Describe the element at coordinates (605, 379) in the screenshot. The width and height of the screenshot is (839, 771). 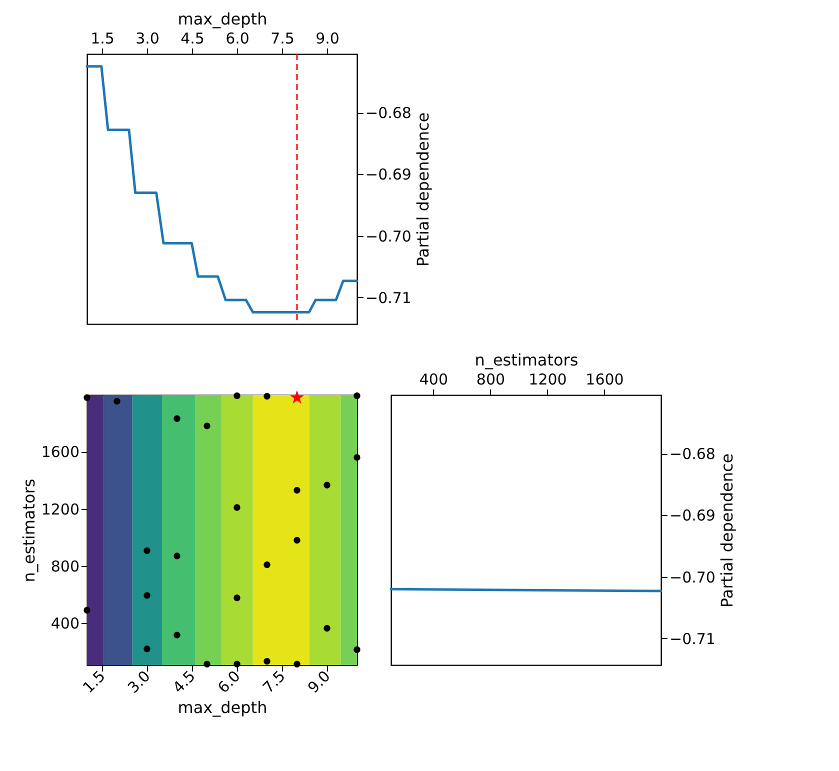
I see `x-tick-label: 1600` at that location.